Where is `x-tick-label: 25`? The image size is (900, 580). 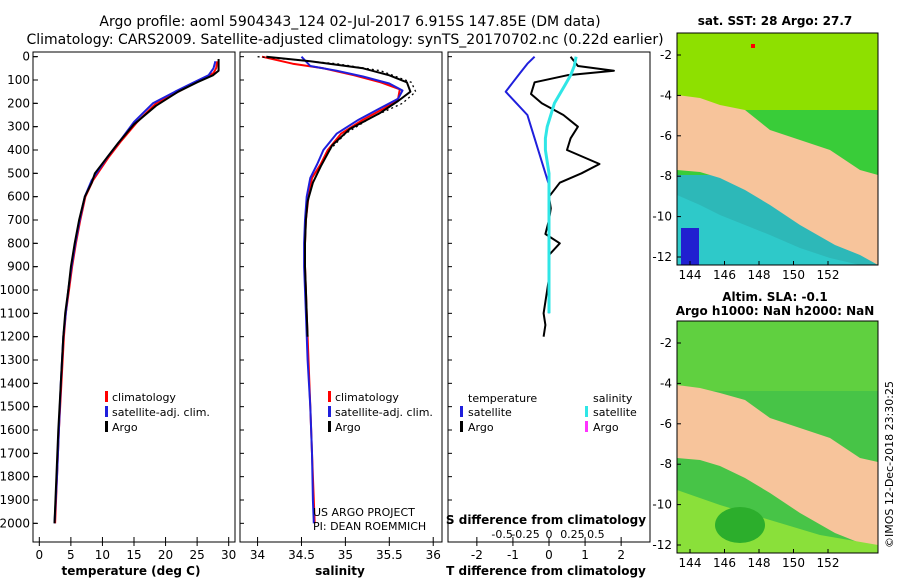
x-tick-label: 25 is located at coordinates (196, 555).